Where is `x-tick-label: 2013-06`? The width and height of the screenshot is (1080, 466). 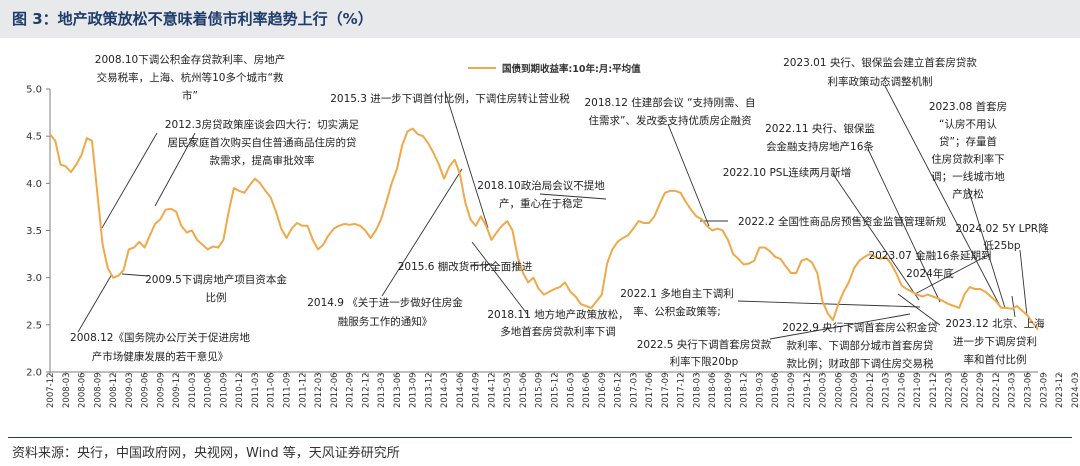
x-tick-label: 2013-06 is located at coordinates (398, 390).